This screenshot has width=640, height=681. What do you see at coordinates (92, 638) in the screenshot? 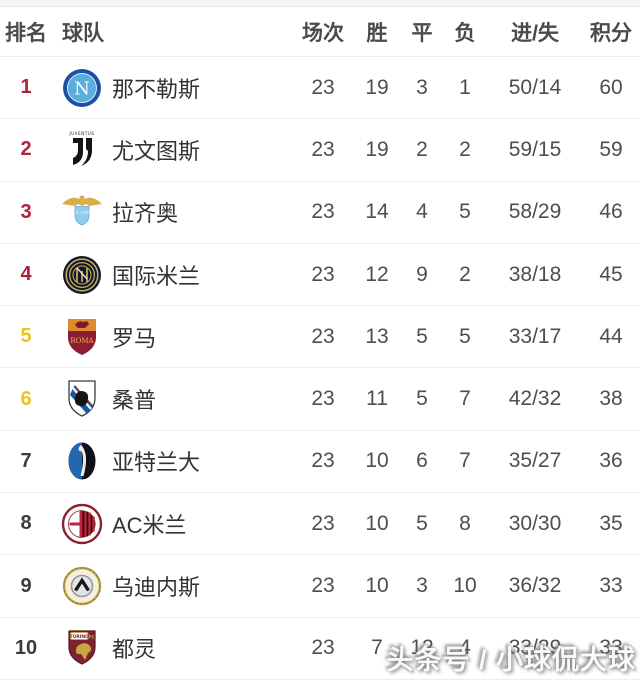
I see `svg-text: FC` at bounding box center [92, 638].